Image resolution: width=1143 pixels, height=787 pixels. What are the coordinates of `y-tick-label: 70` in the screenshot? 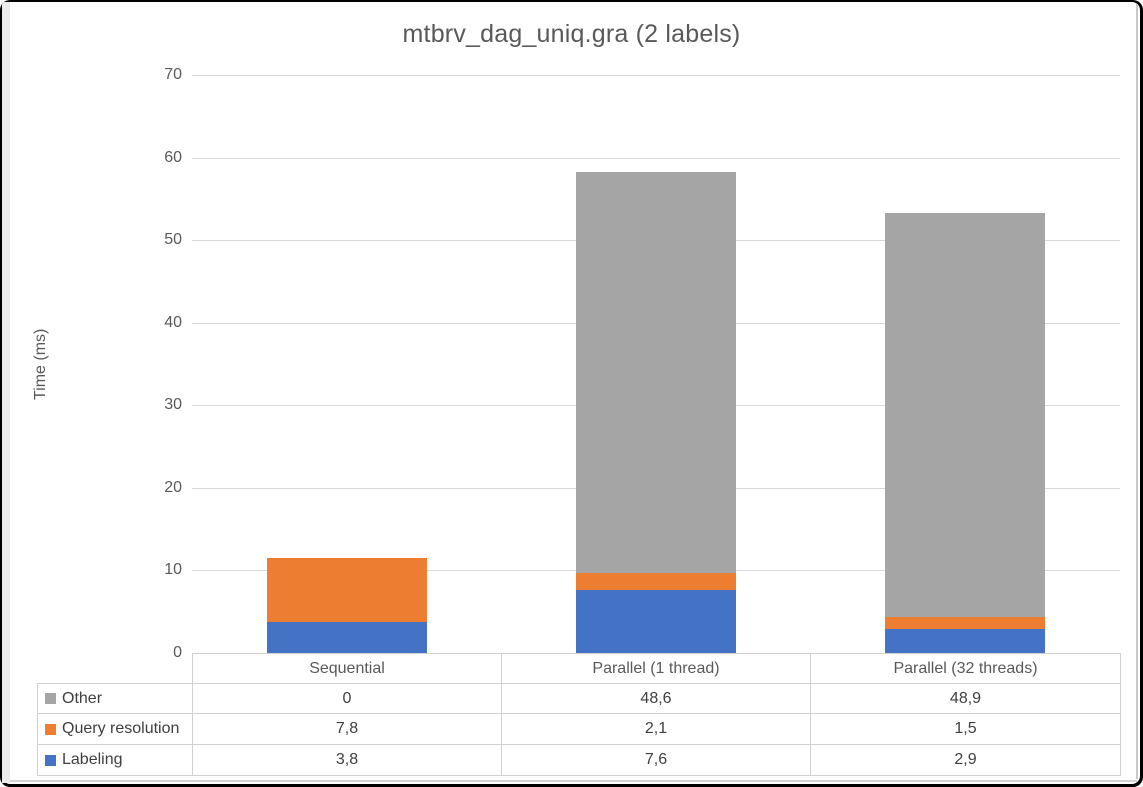 It's located at (173, 74).